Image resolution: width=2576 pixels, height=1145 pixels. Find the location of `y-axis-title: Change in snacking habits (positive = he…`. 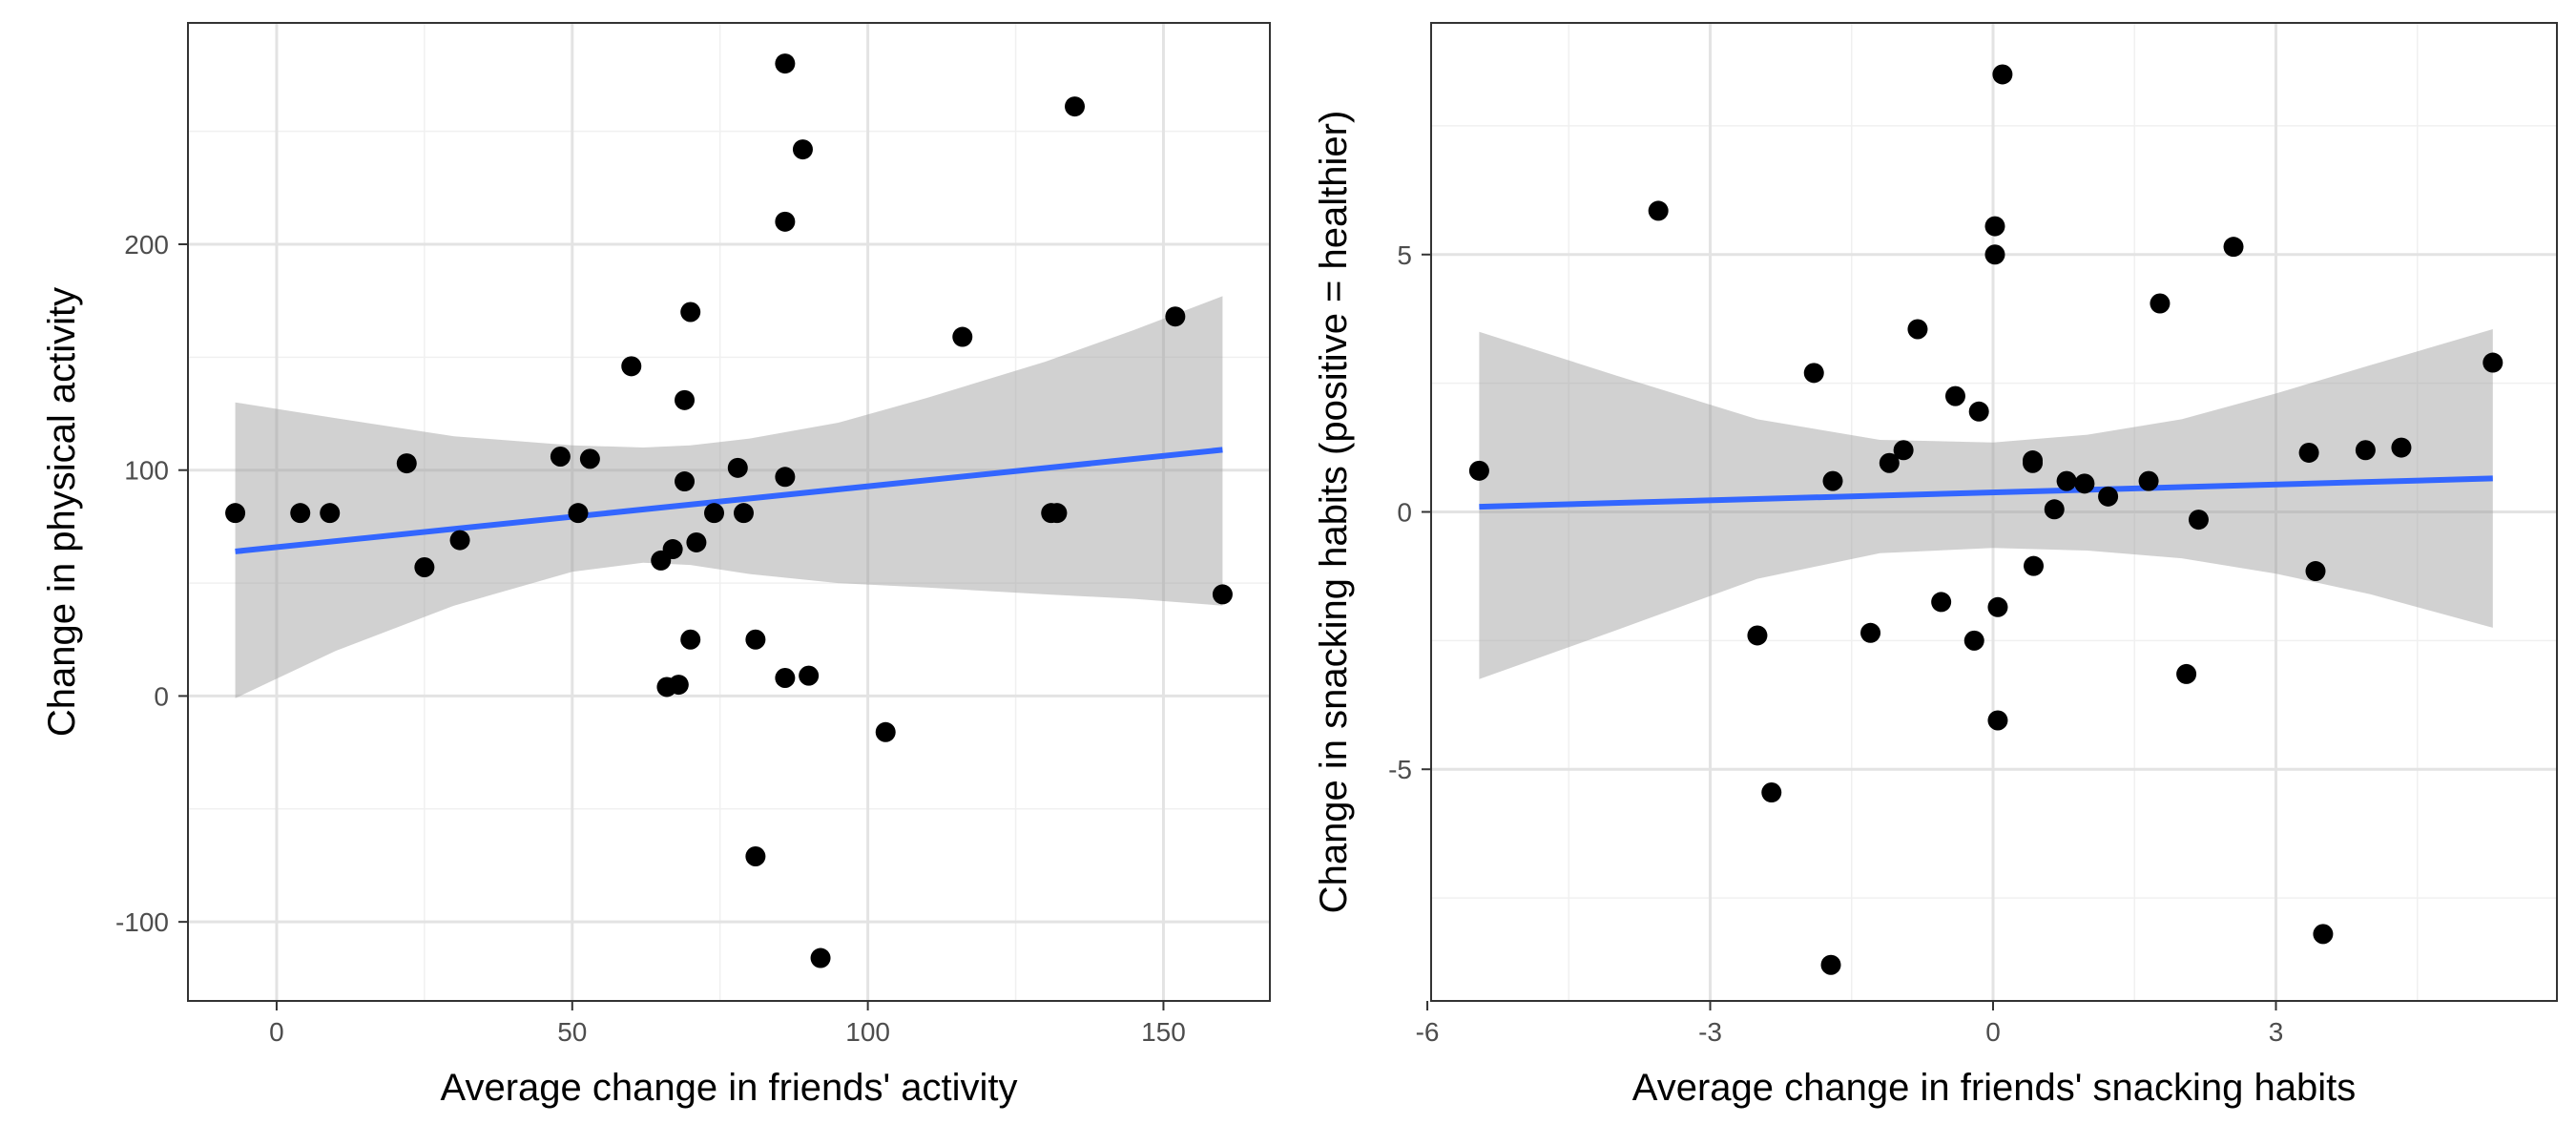

y-axis-title: Change in snacking habits (positive = he… is located at coordinates (1334, 512).